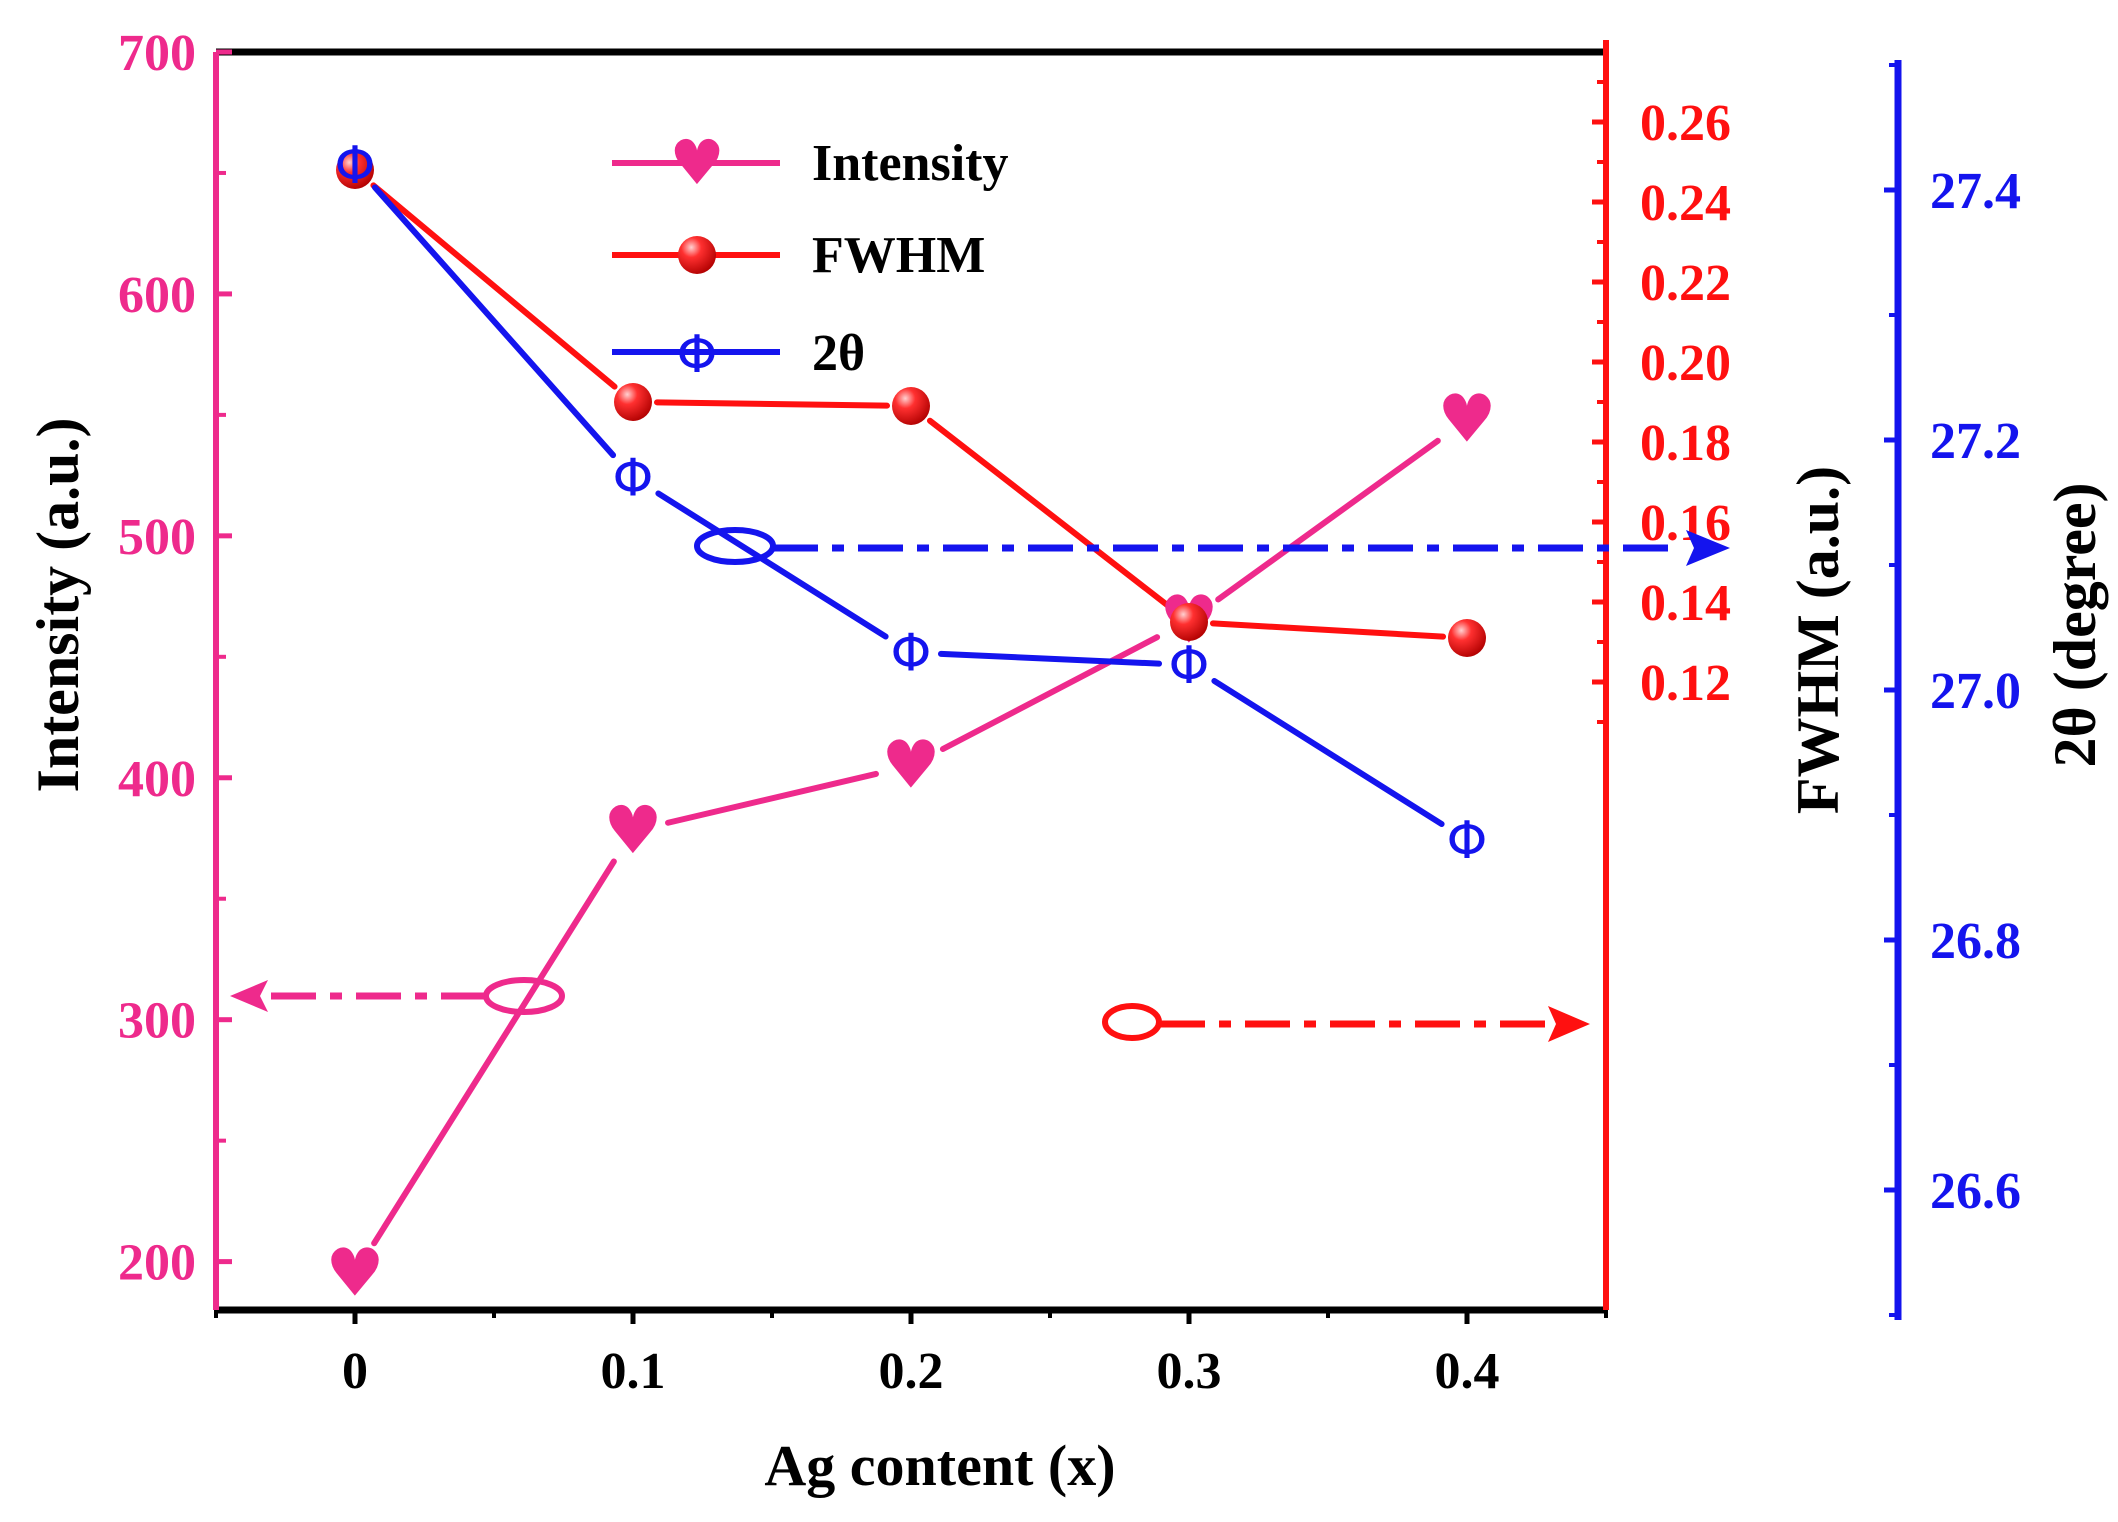 The height and width of the screenshot is (1522, 2118). What do you see at coordinates (2075, 624) in the screenshot?
I see `two-theta-axis-title: 2θ (degree)` at bounding box center [2075, 624].